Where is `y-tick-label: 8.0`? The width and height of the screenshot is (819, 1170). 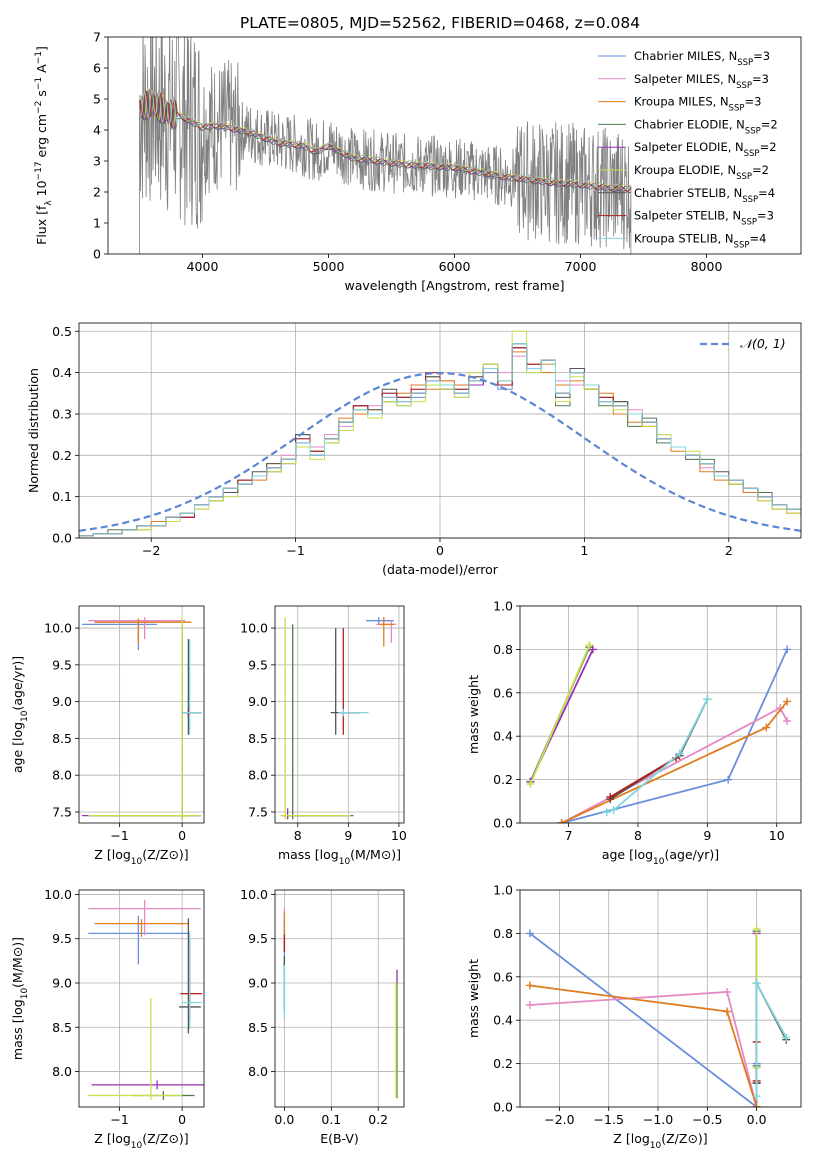 y-tick-label: 8.0 is located at coordinates (258, 775).